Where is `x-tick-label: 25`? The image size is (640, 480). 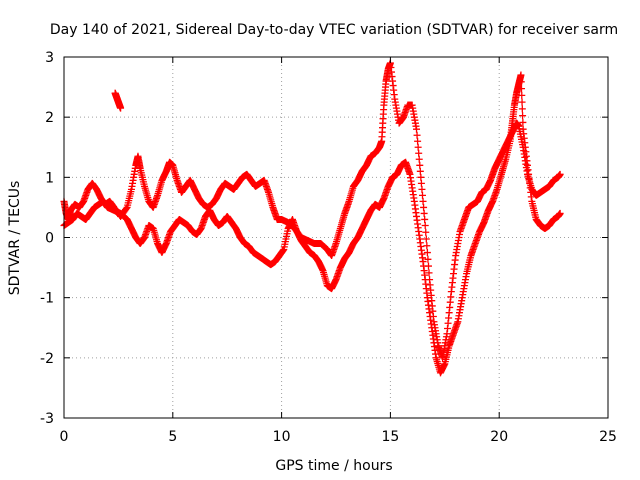
x-tick-label: 25 is located at coordinates (608, 437).